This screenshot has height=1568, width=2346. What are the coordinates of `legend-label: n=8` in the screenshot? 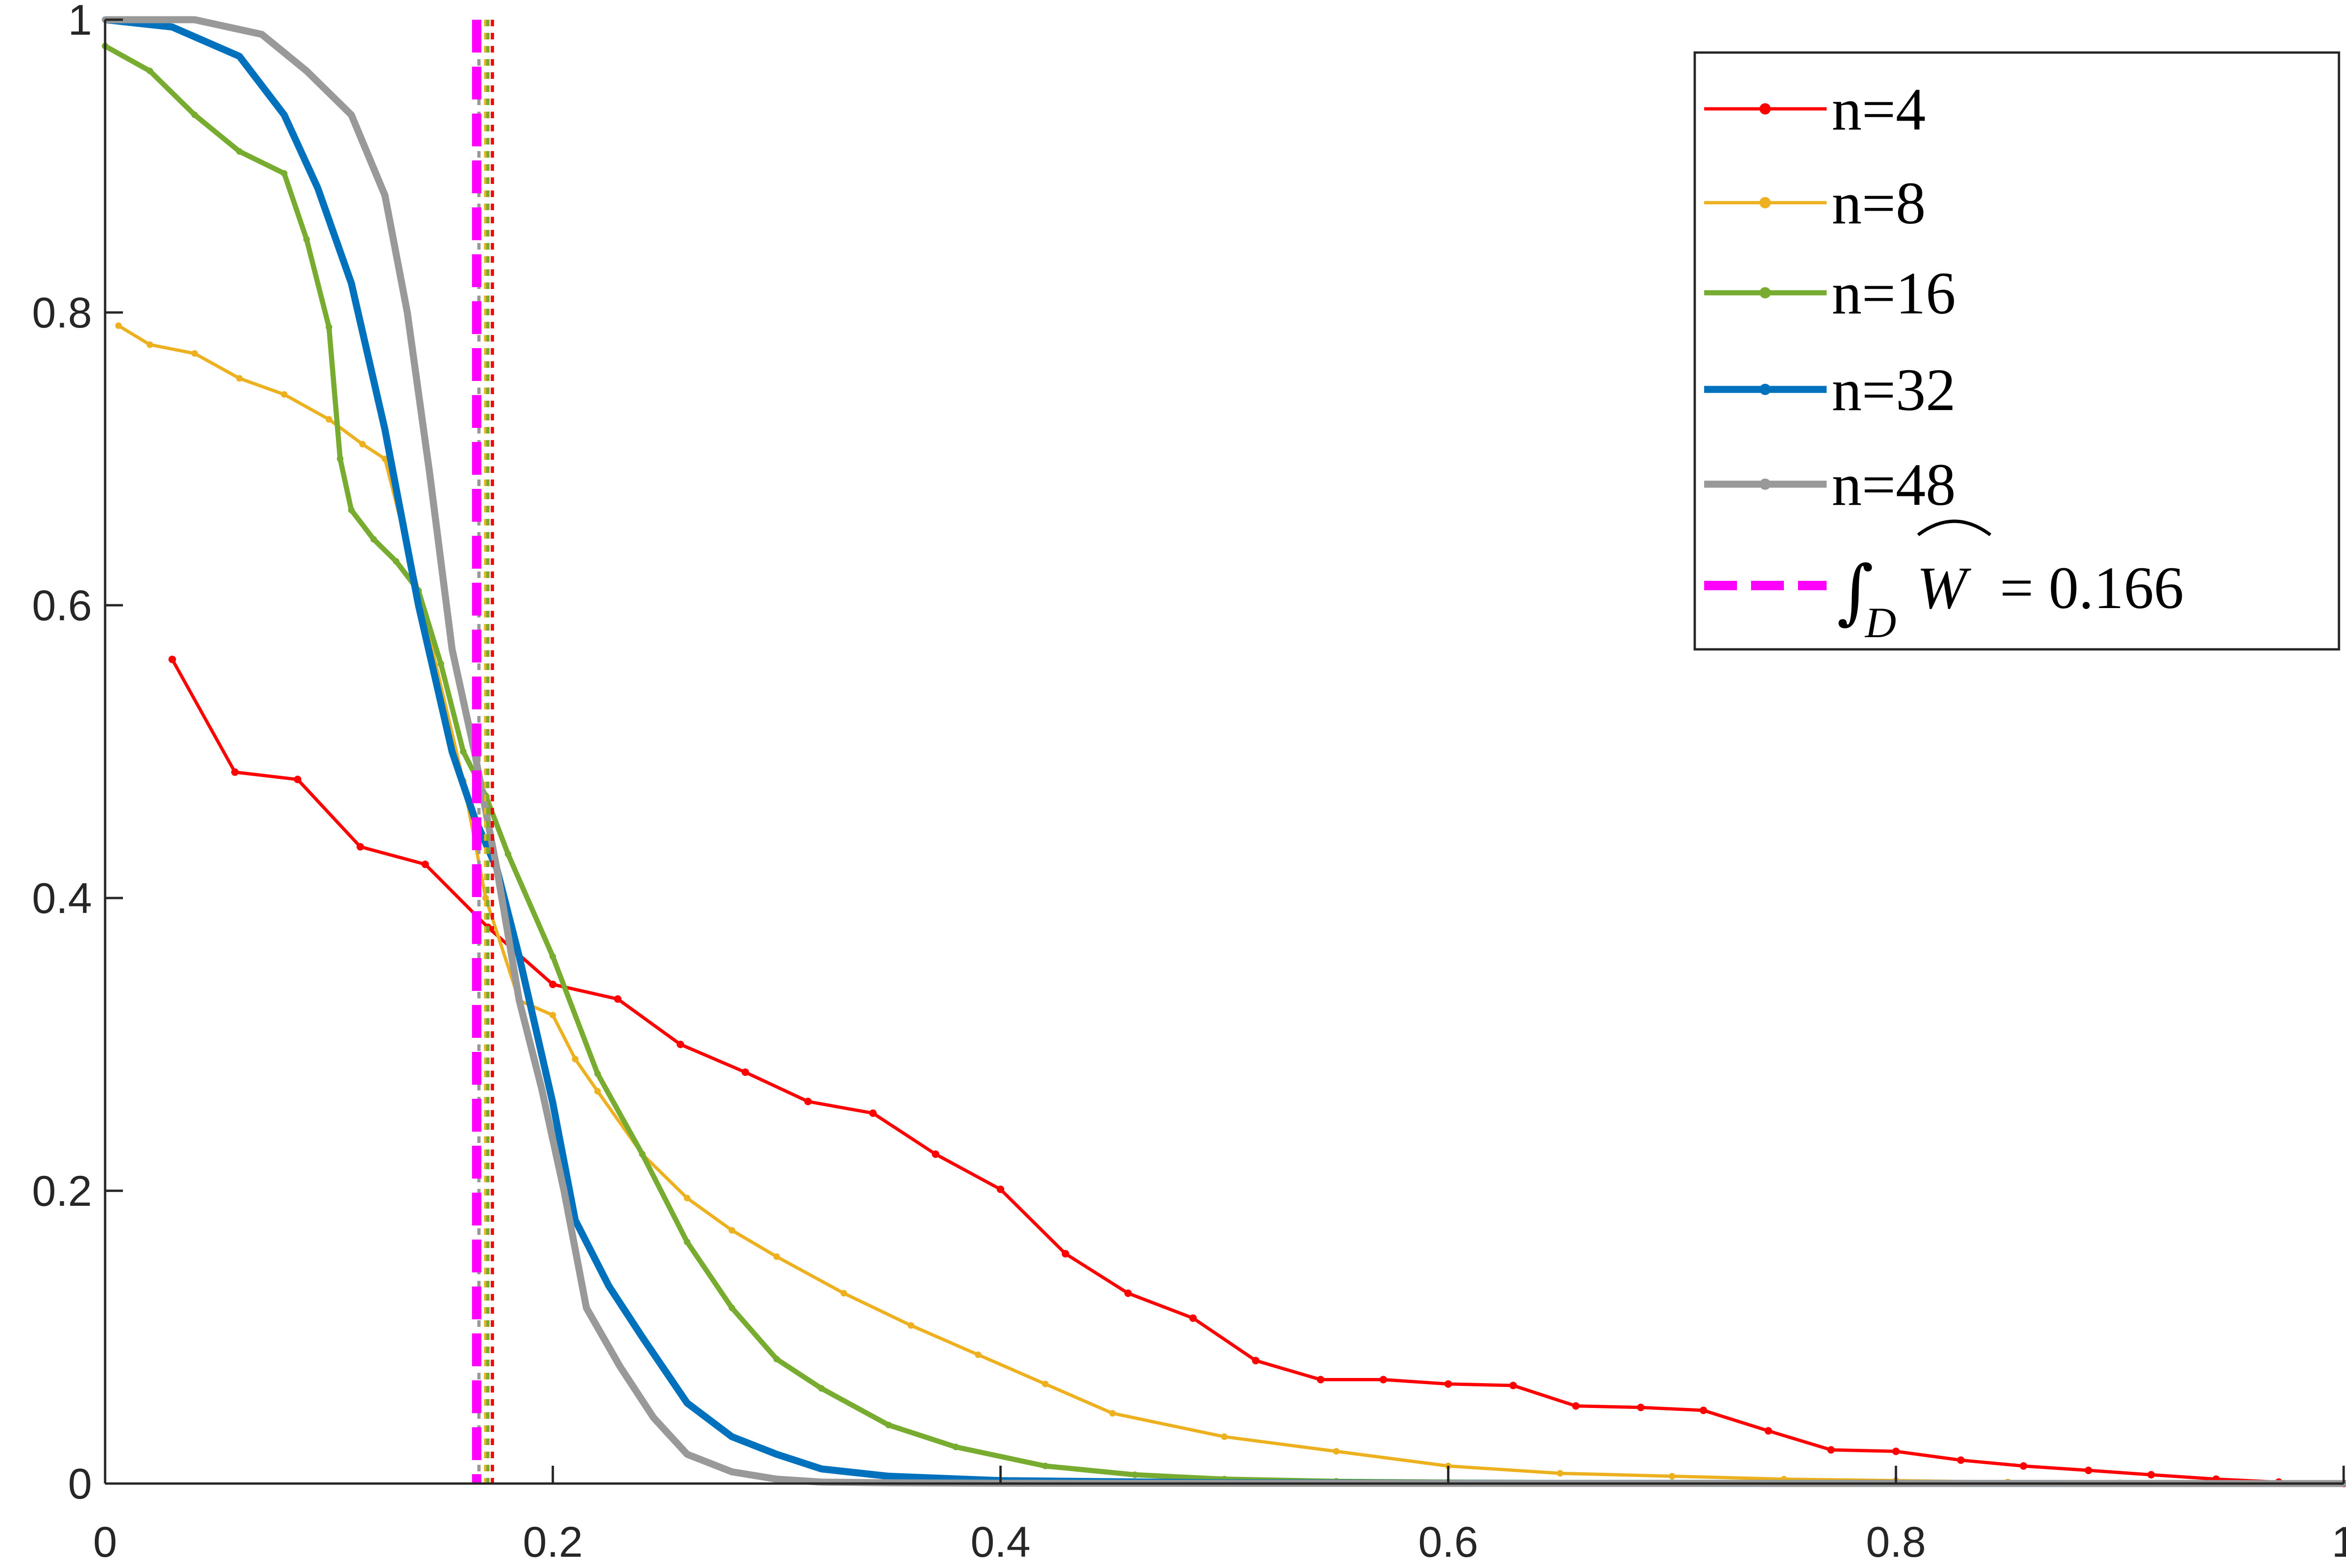 It's located at (1879, 203).